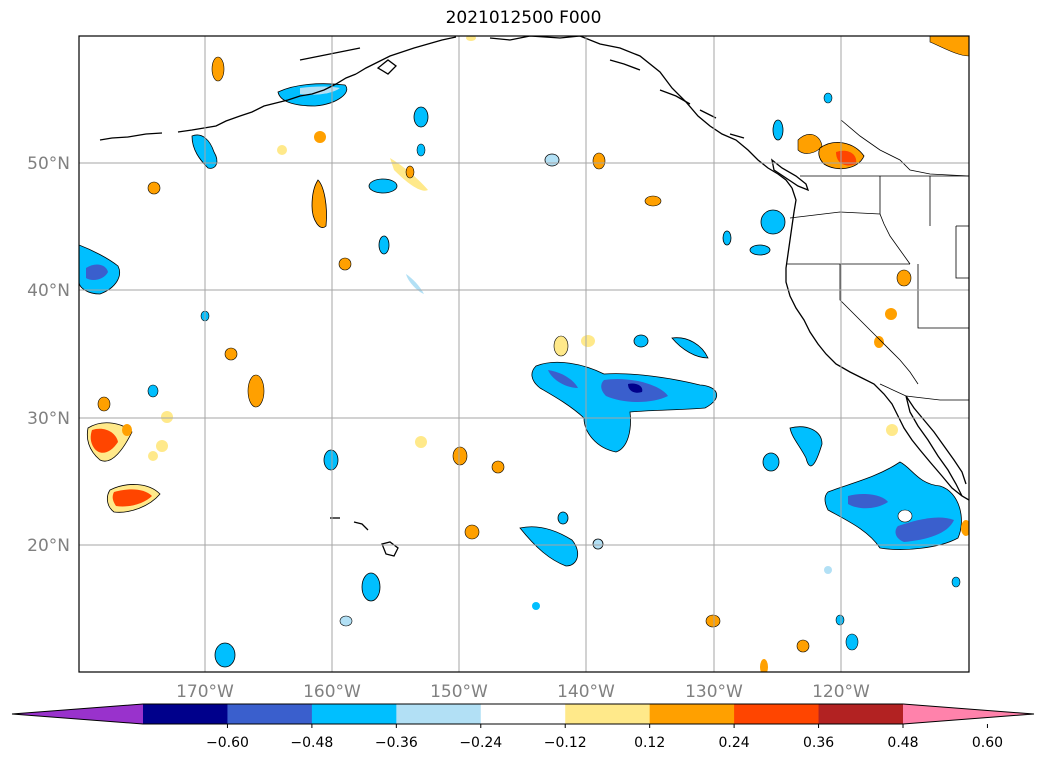 This screenshot has width=1047, height=763. What do you see at coordinates (415, 284) in the screenshot?
I see `anomaly-neg-diag` at bounding box center [415, 284].